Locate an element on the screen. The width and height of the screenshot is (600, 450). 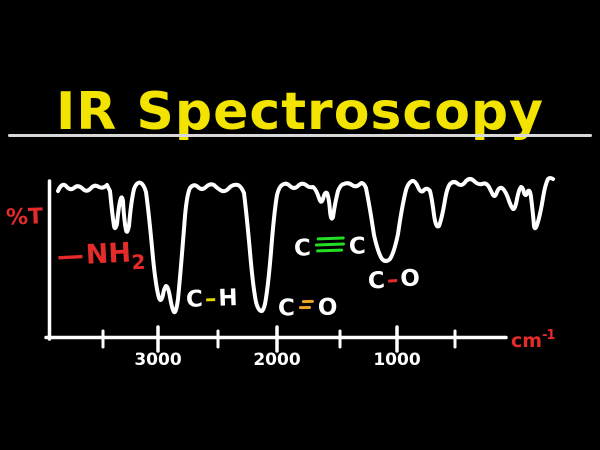
tick-label-2000: 2000 is located at coordinates (277, 360).